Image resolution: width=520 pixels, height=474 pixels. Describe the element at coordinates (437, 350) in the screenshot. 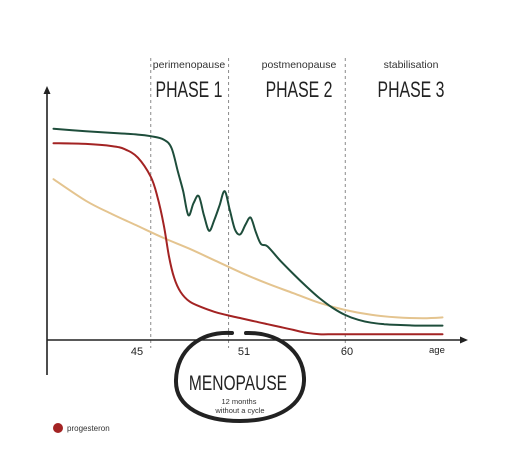

I see `x-axis-label: age` at that location.